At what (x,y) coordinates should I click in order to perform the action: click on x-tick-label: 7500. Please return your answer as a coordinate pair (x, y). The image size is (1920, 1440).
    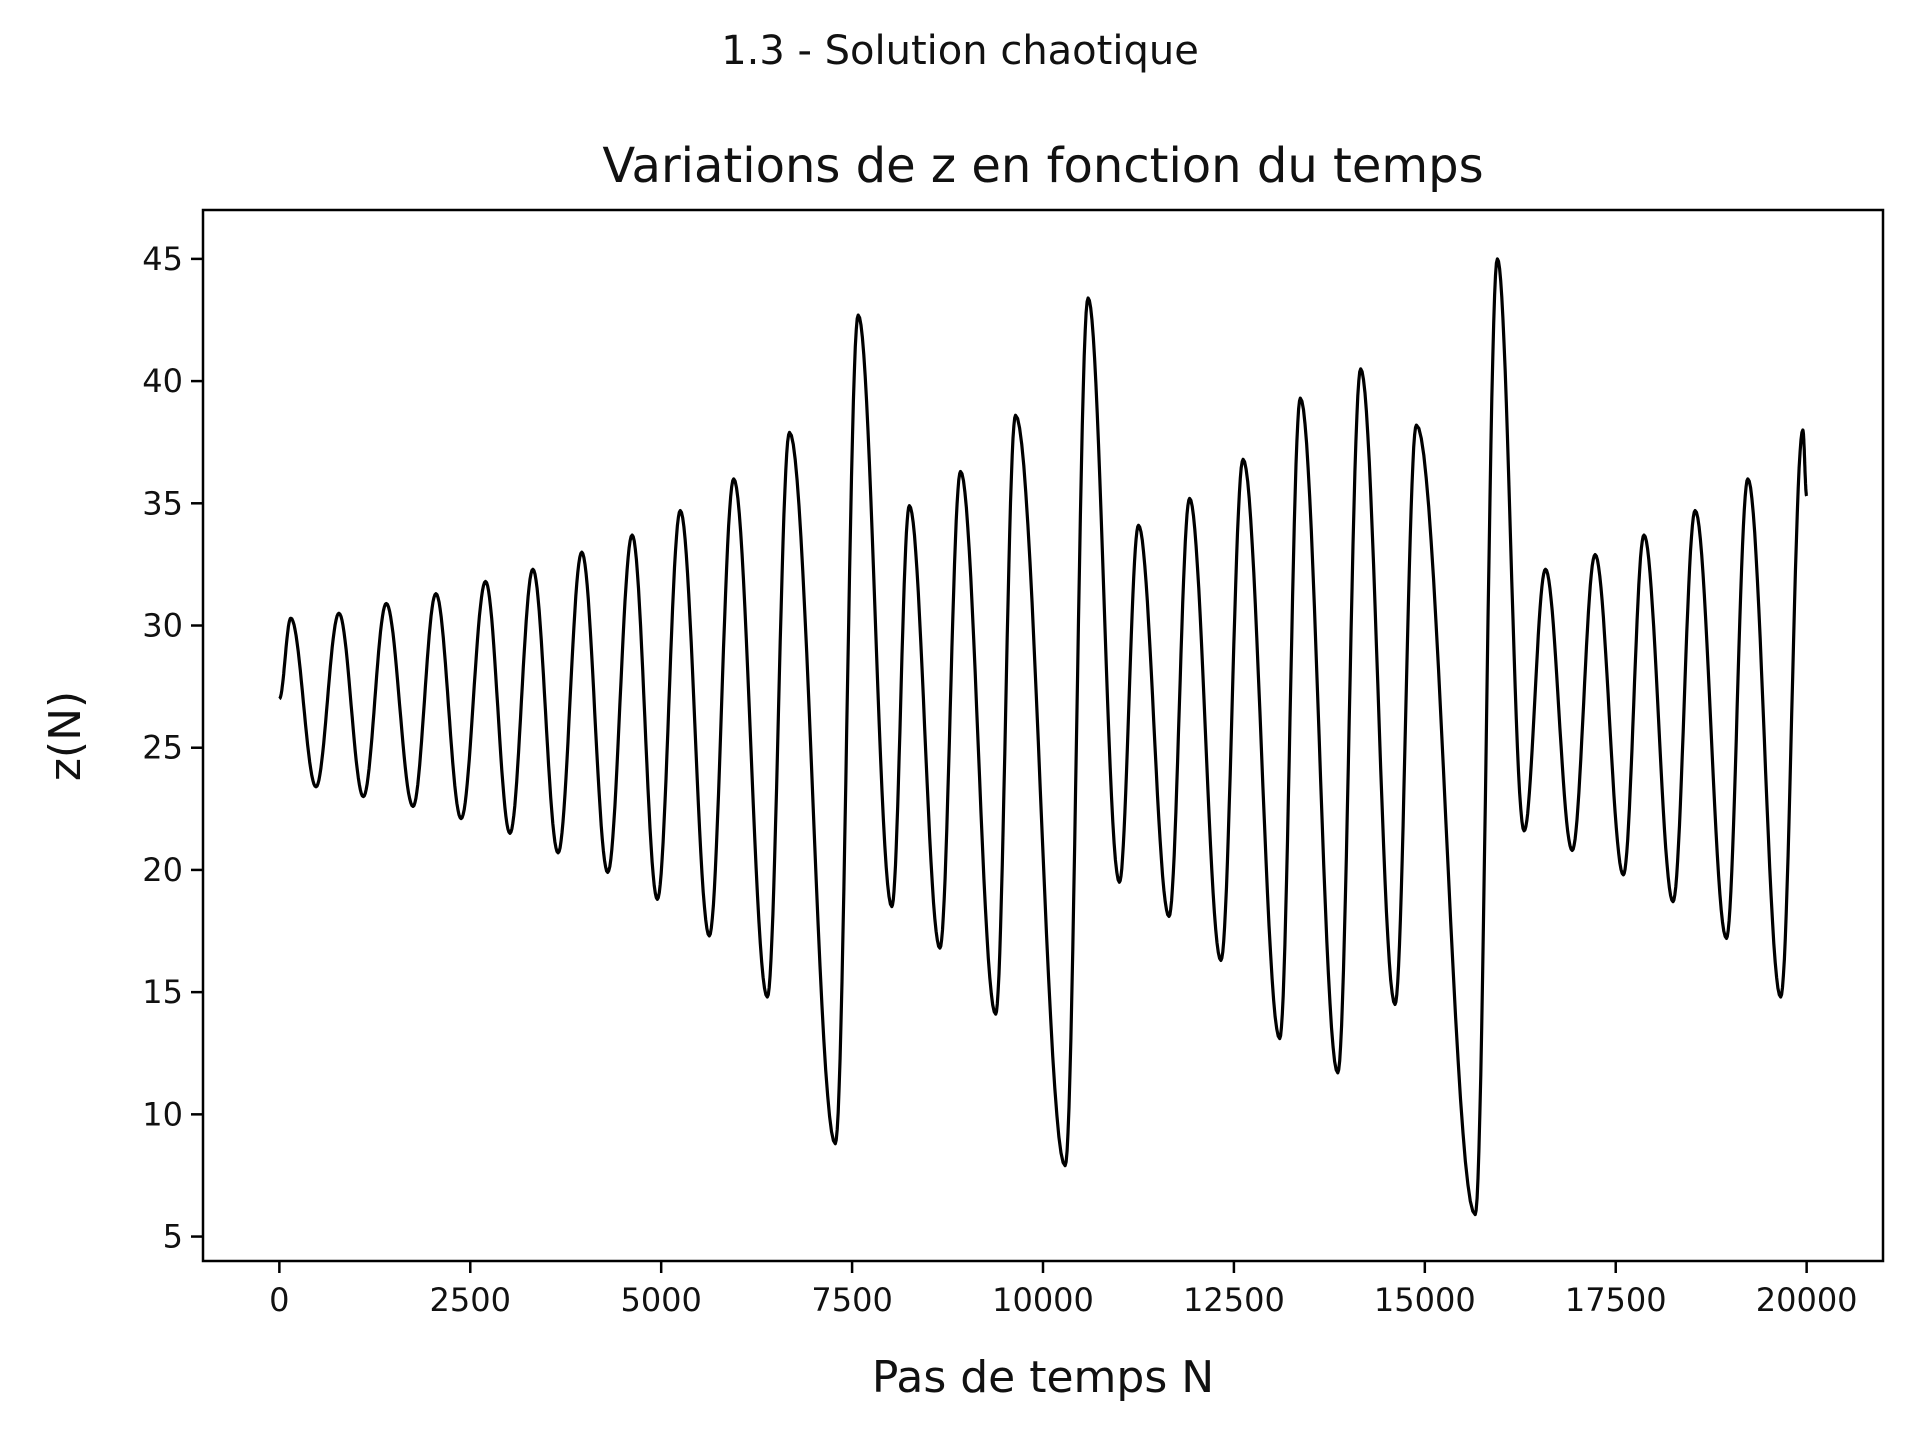
    Looking at the image, I should click on (851, 1300).